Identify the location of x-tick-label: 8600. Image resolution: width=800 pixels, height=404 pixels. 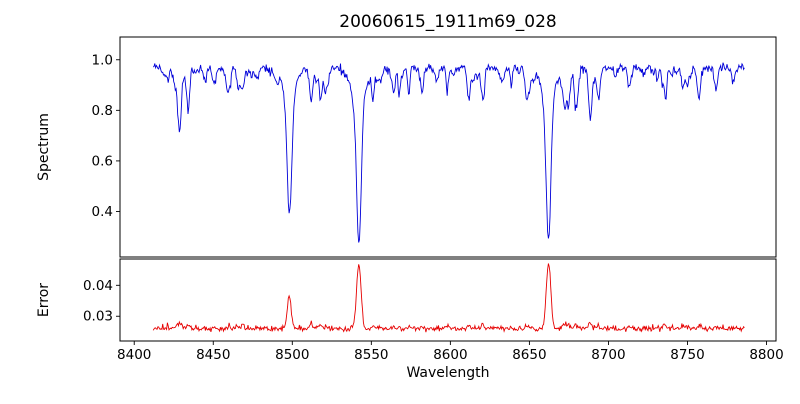
(450, 355).